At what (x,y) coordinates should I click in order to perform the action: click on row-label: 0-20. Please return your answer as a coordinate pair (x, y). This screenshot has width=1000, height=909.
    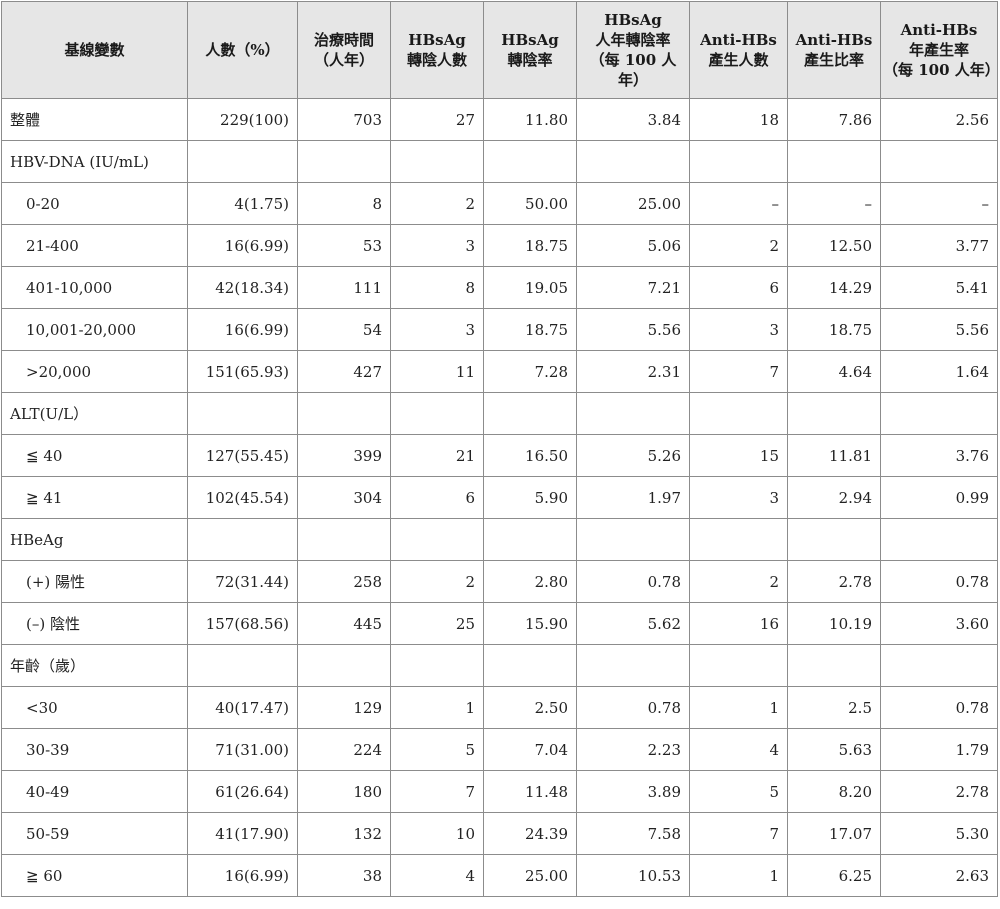
    Looking at the image, I should click on (94, 203).